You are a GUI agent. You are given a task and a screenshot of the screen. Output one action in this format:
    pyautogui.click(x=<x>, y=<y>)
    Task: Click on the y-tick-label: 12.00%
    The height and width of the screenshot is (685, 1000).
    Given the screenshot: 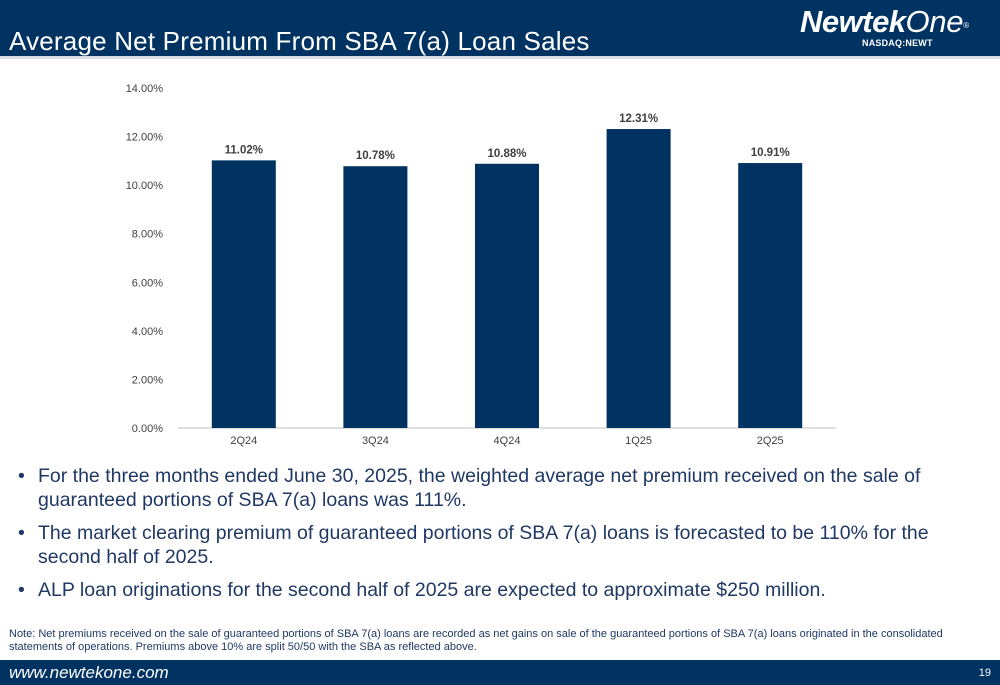 What is the action you would take?
    pyautogui.click(x=145, y=138)
    